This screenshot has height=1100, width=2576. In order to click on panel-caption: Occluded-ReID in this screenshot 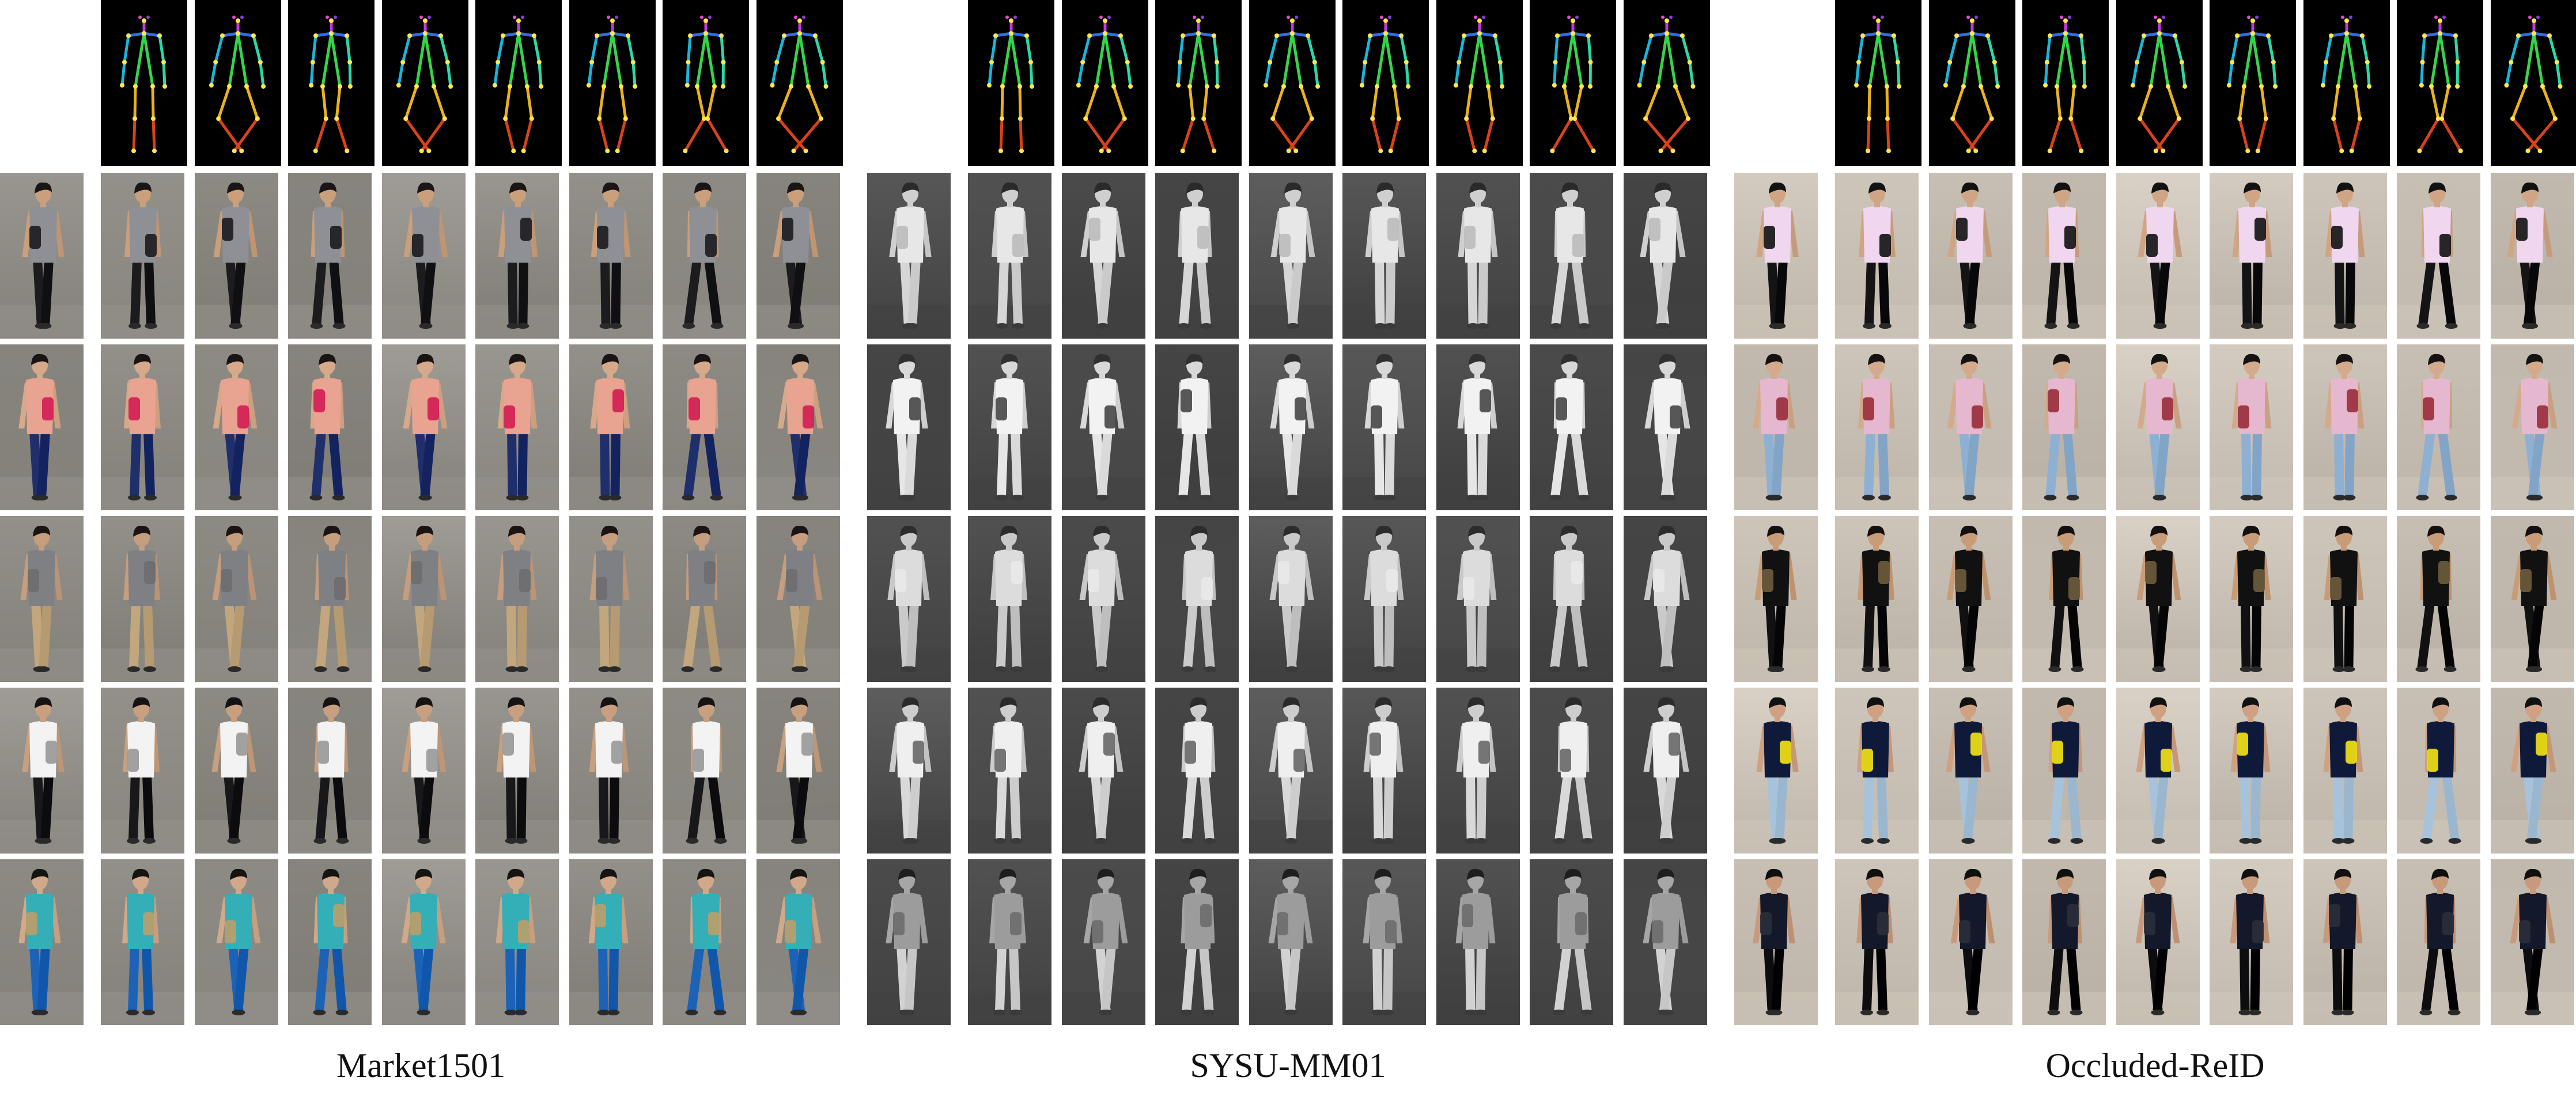, I will do `click(2155, 1065)`.